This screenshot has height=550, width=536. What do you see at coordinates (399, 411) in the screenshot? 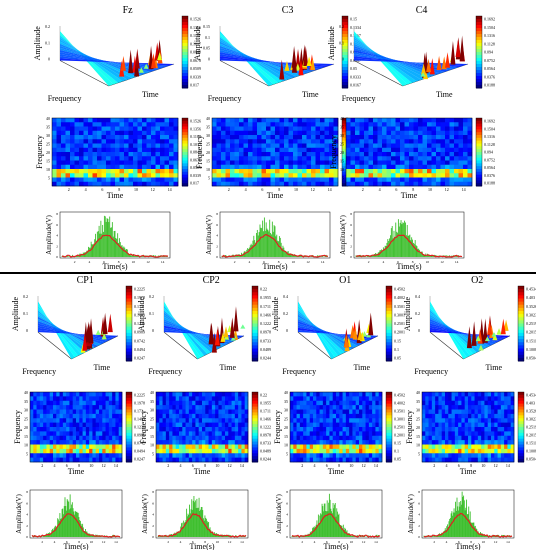
I see `colorbar-tick-label: 0.3501` at bounding box center [399, 411].